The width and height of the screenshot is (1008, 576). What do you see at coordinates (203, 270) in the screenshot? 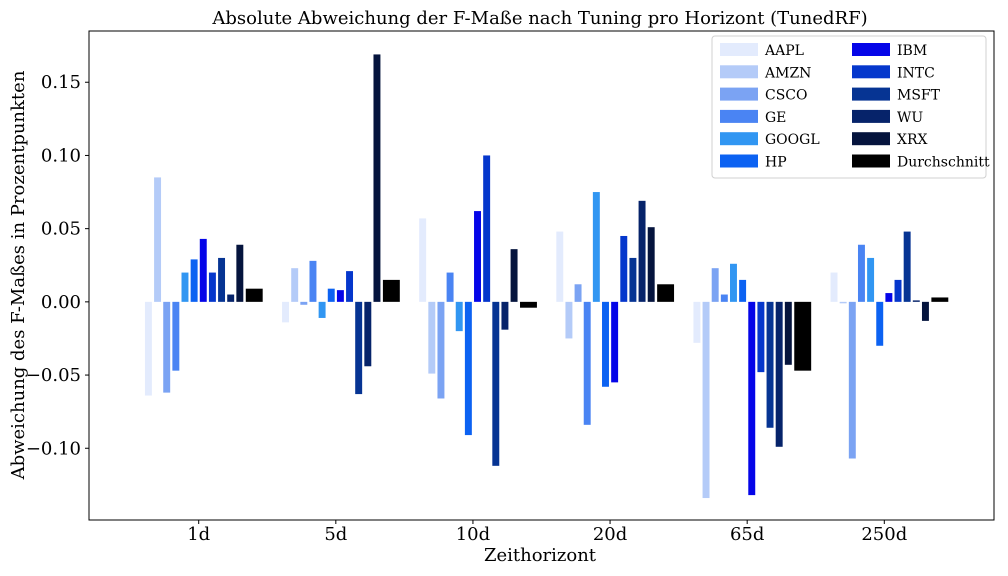
I see `bar-ibm-1d` at bounding box center [203, 270].